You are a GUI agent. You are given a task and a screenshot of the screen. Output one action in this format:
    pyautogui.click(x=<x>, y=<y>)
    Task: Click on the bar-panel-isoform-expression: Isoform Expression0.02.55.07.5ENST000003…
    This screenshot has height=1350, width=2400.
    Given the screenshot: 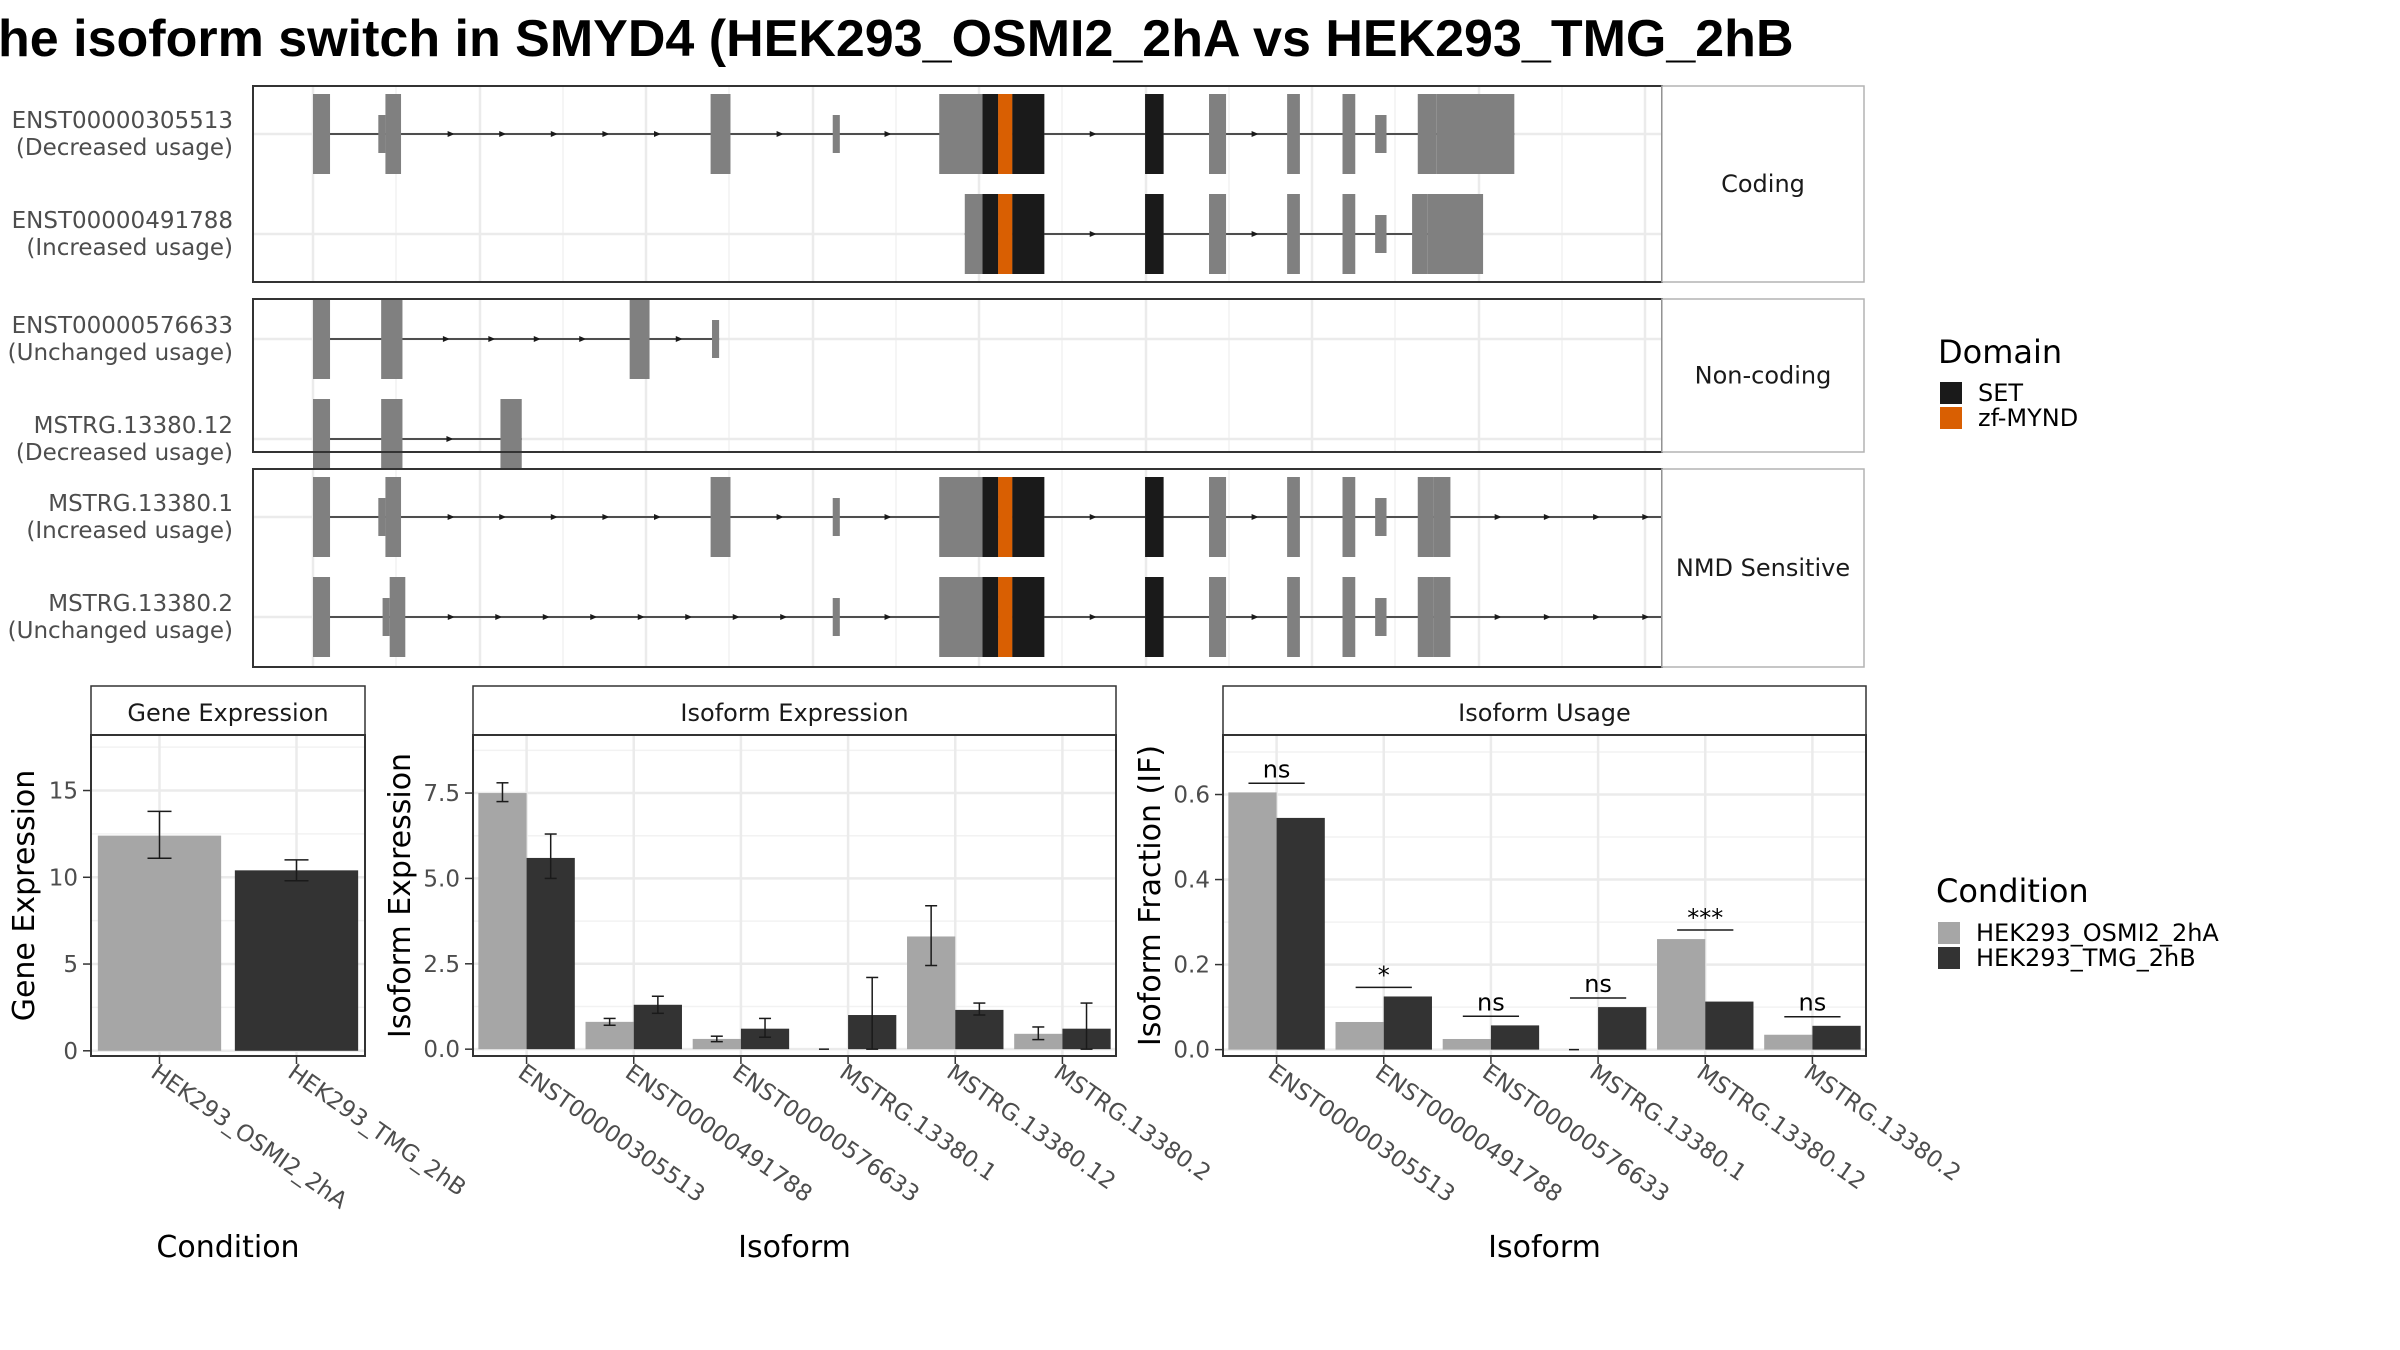 What is the action you would take?
    pyautogui.click(x=799, y=975)
    